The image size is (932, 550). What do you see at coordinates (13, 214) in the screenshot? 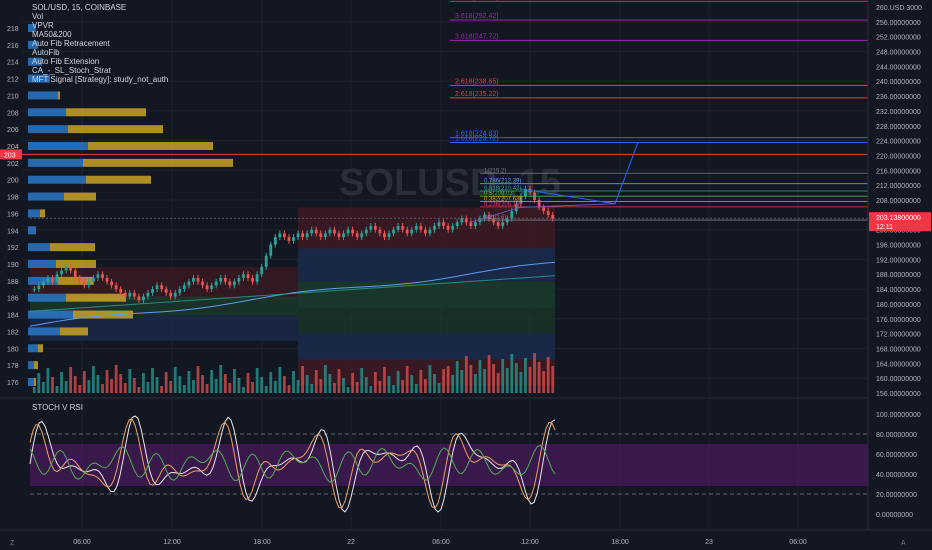
I see `left-axis-tick: 196` at bounding box center [13, 214].